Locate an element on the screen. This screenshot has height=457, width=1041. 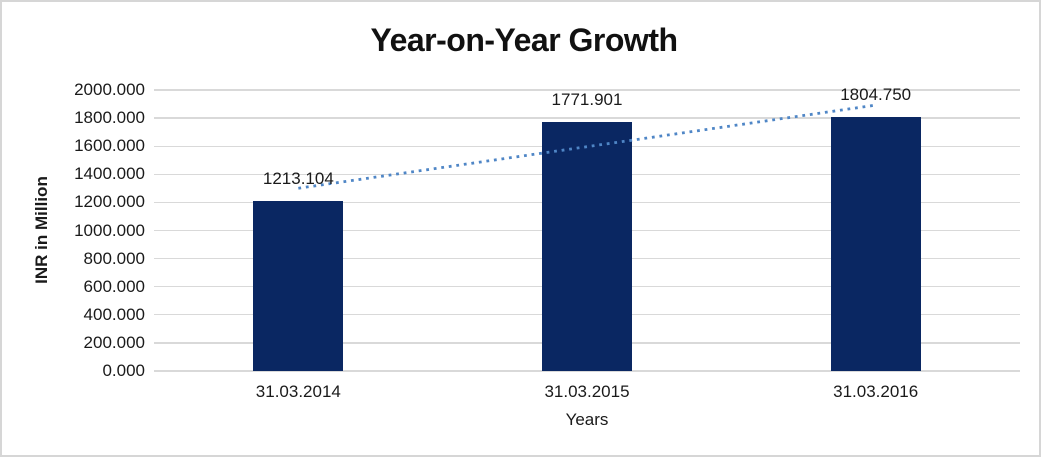
y-tick-label: 1600.000 is located at coordinates (109, 146).